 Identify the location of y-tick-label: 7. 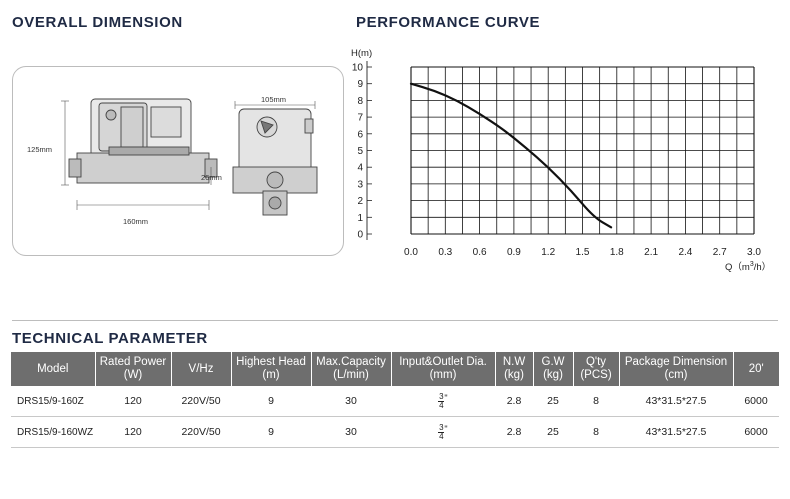
(360, 118).